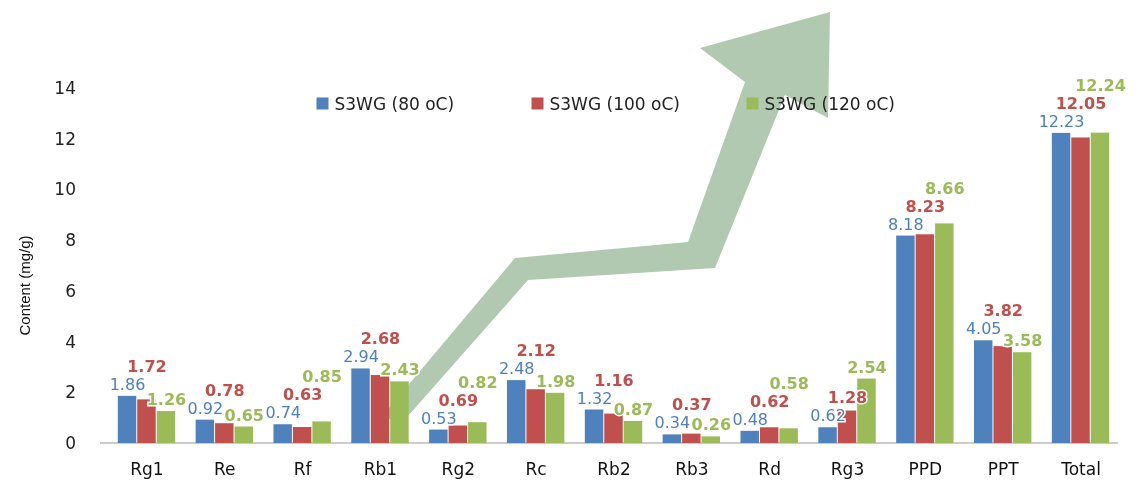 Image resolution: width=1139 pixels, height=493 pixels. Describe the element at coordinates (1081, 103) in the screenshot. I see `data-label: 12.05` at that location.